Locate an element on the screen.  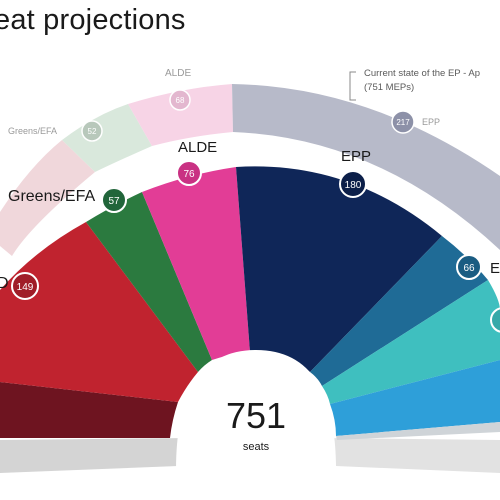
badge-outer-epp: 217 is located at coordinates (403, 122).